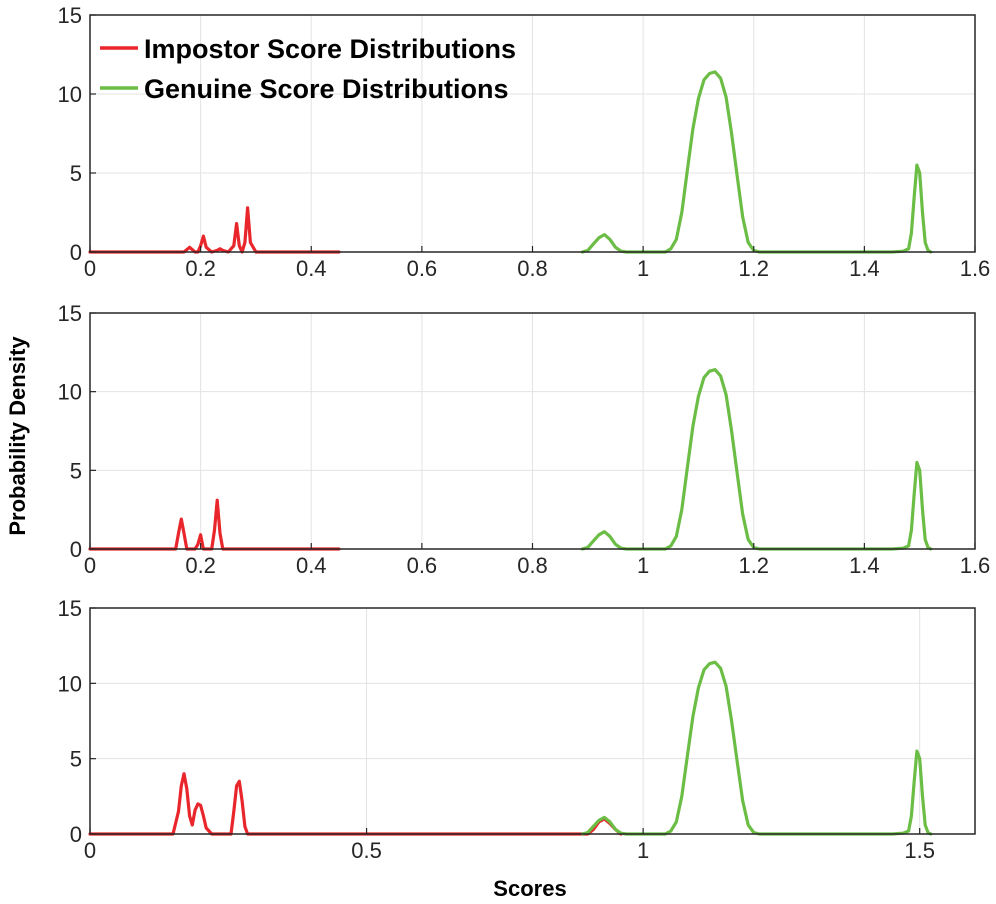 The height and width of the screenshot is (904, 996). I want to click on x-tick-label: 1.5, so click(919, 850).